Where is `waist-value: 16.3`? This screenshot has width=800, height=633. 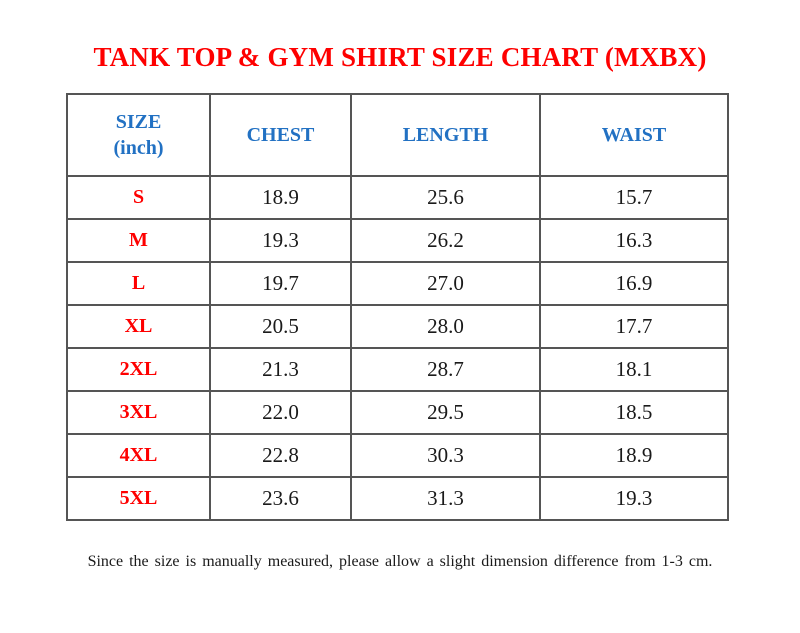 waist-value: 16.3 is located at coordinates (634, 240).